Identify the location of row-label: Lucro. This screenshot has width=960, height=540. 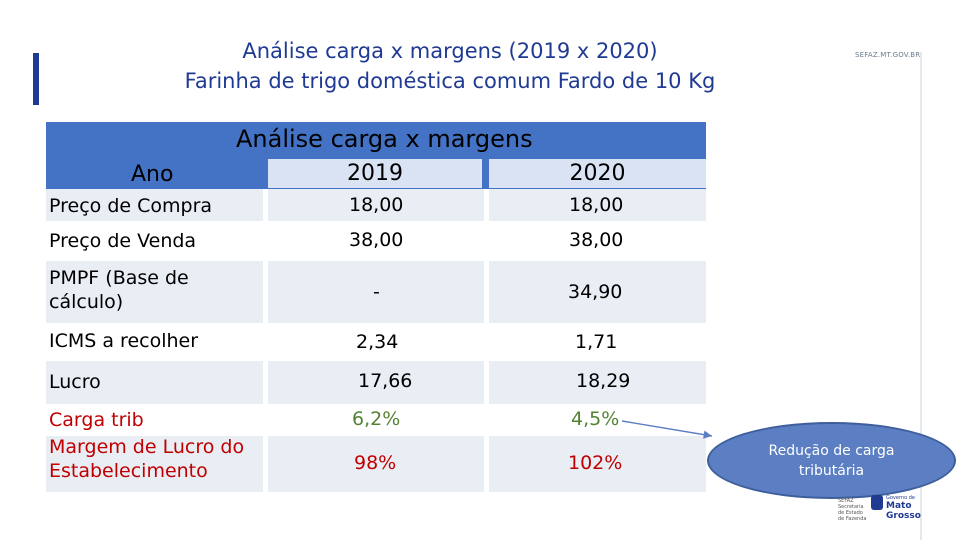
(75, 382).